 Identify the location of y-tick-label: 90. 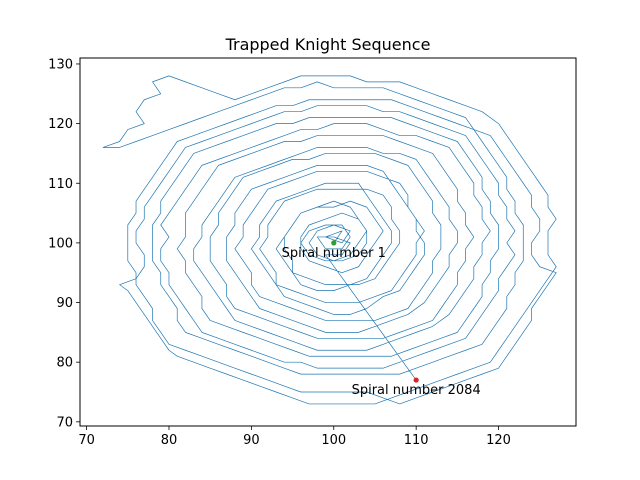
(64, 303).